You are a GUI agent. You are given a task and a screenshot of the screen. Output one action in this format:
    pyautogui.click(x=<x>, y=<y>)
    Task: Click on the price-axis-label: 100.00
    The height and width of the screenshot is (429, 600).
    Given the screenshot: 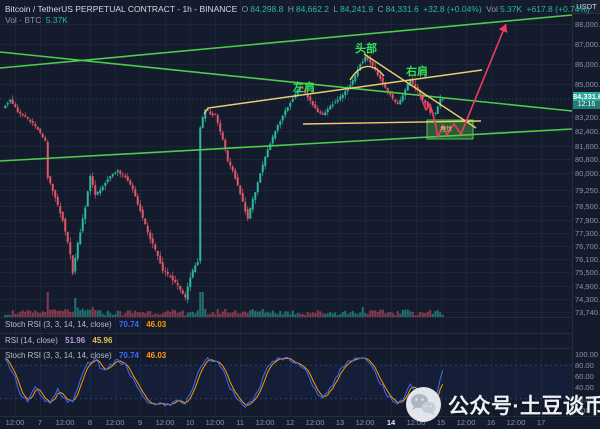 What is the action you would take?
    pyautogui.click(x=586, y=354)
    